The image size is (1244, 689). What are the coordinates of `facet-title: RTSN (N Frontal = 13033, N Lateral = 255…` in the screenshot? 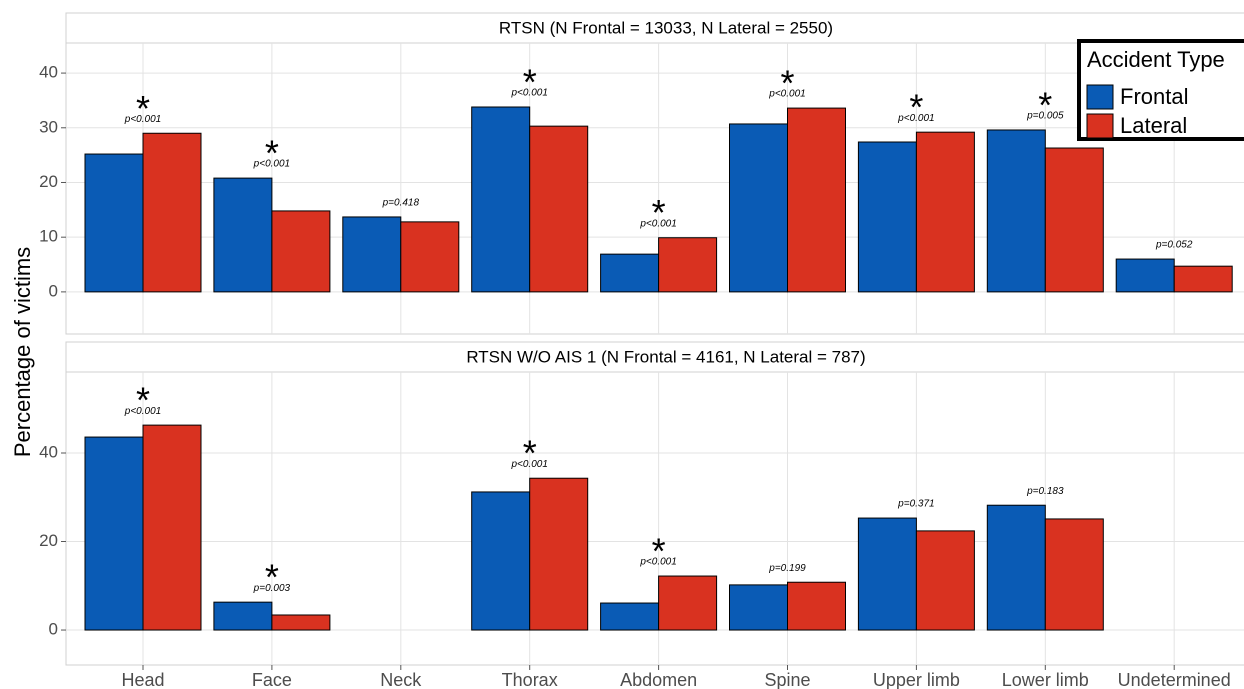 It's located at (666, 27).